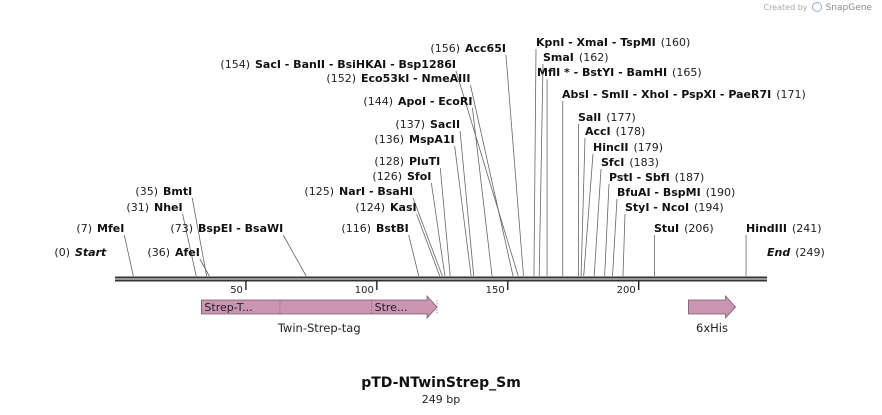 The image size is (882, 415). What do you see at coordinates (356, 228) in the screenshot?
I see `enzyme-position-bstbi: (116)` at bounding box center [356, 228].